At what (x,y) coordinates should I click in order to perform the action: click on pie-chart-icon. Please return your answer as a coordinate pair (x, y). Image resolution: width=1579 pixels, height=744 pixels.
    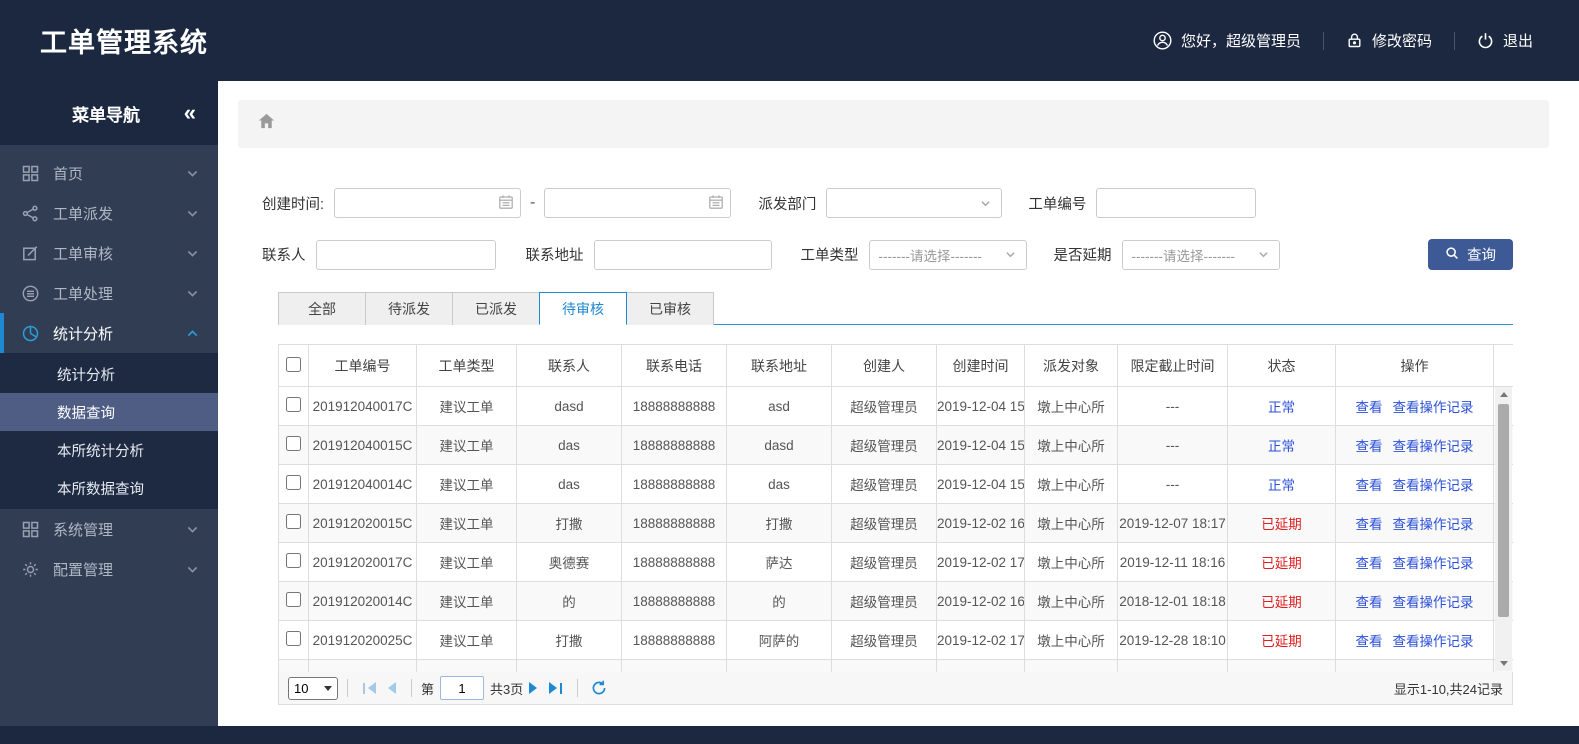
    Looking at the image, I should click on (30, 333).